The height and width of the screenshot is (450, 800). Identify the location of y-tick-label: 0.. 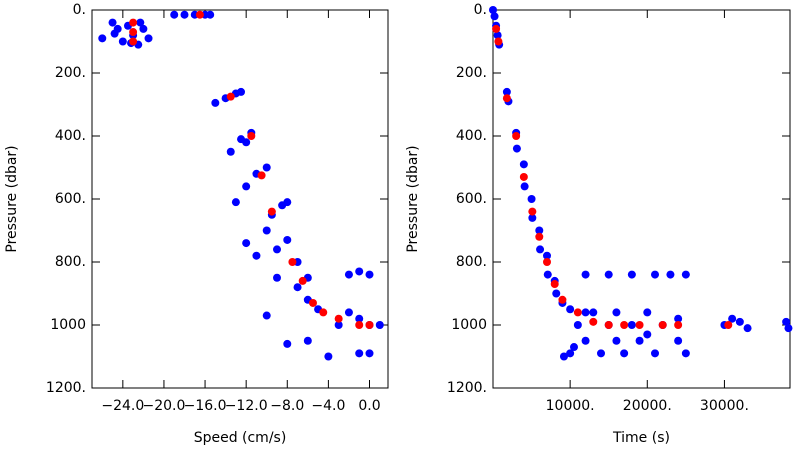
(79, 10).